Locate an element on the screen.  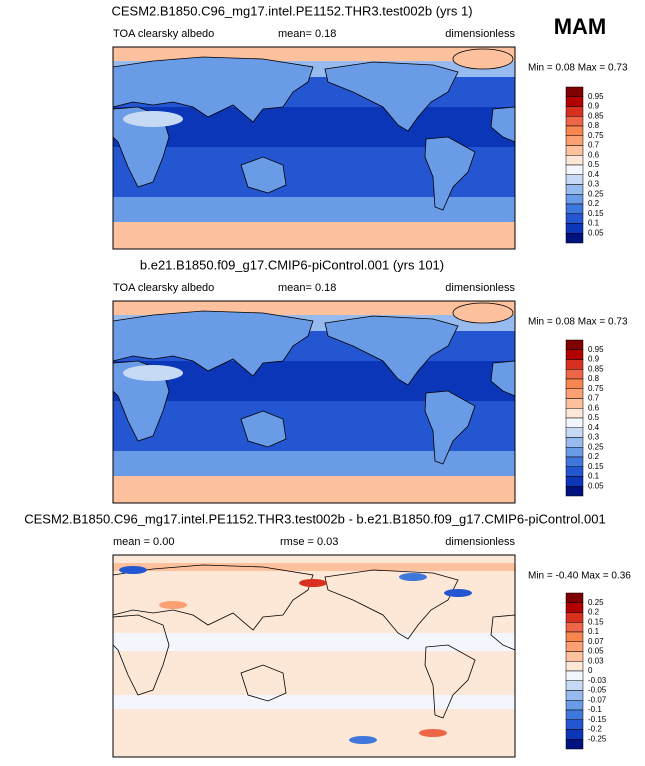
colorbar-label: 0.6 is located at coordinates (594, 154).